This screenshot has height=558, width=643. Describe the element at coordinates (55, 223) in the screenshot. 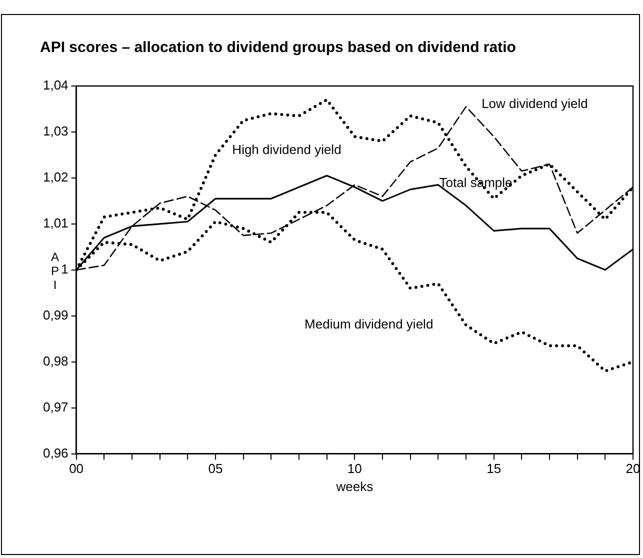

I see `y-tick-label: 1,01` at that location.